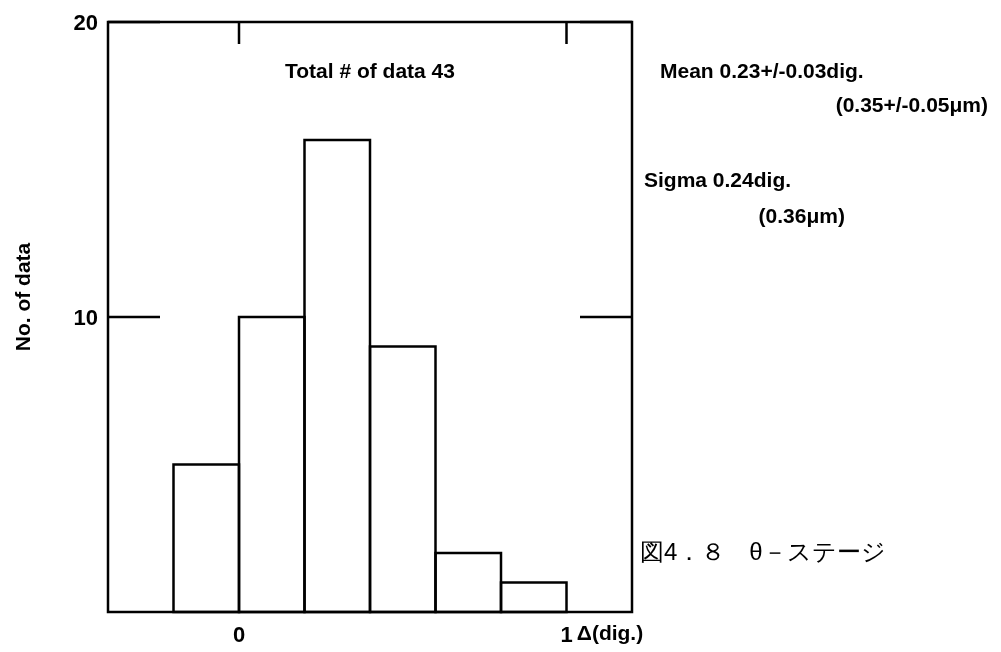 This screenshot has height=652, width=1001. What do you see at coordinates (239, 634) in the screenshot?
I see `x-tick-label: 0` at bounding box center [239, 634].